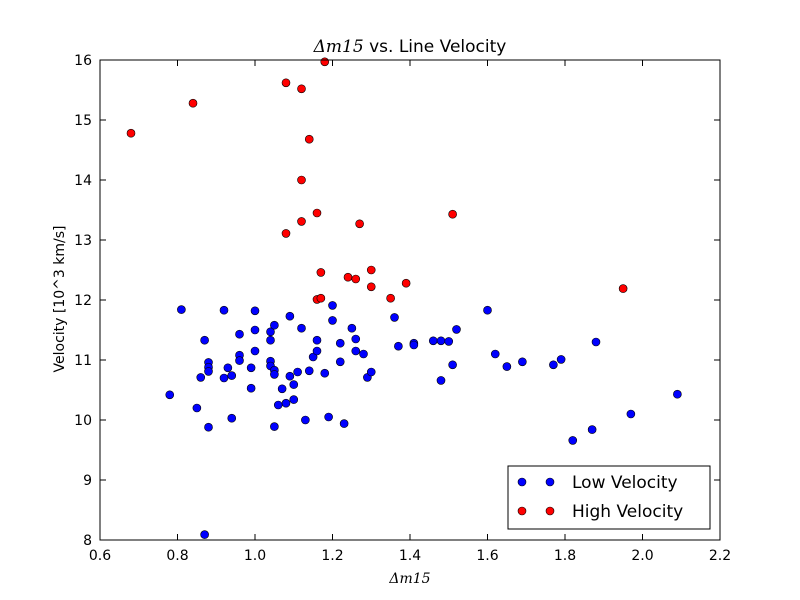 This screenshot has width=800, height=600. What do you see at coordinates (625, 483) in the screenshot?
I see `legend-label-low-velocity: Low Velocity` at bounding box center [625, 483].